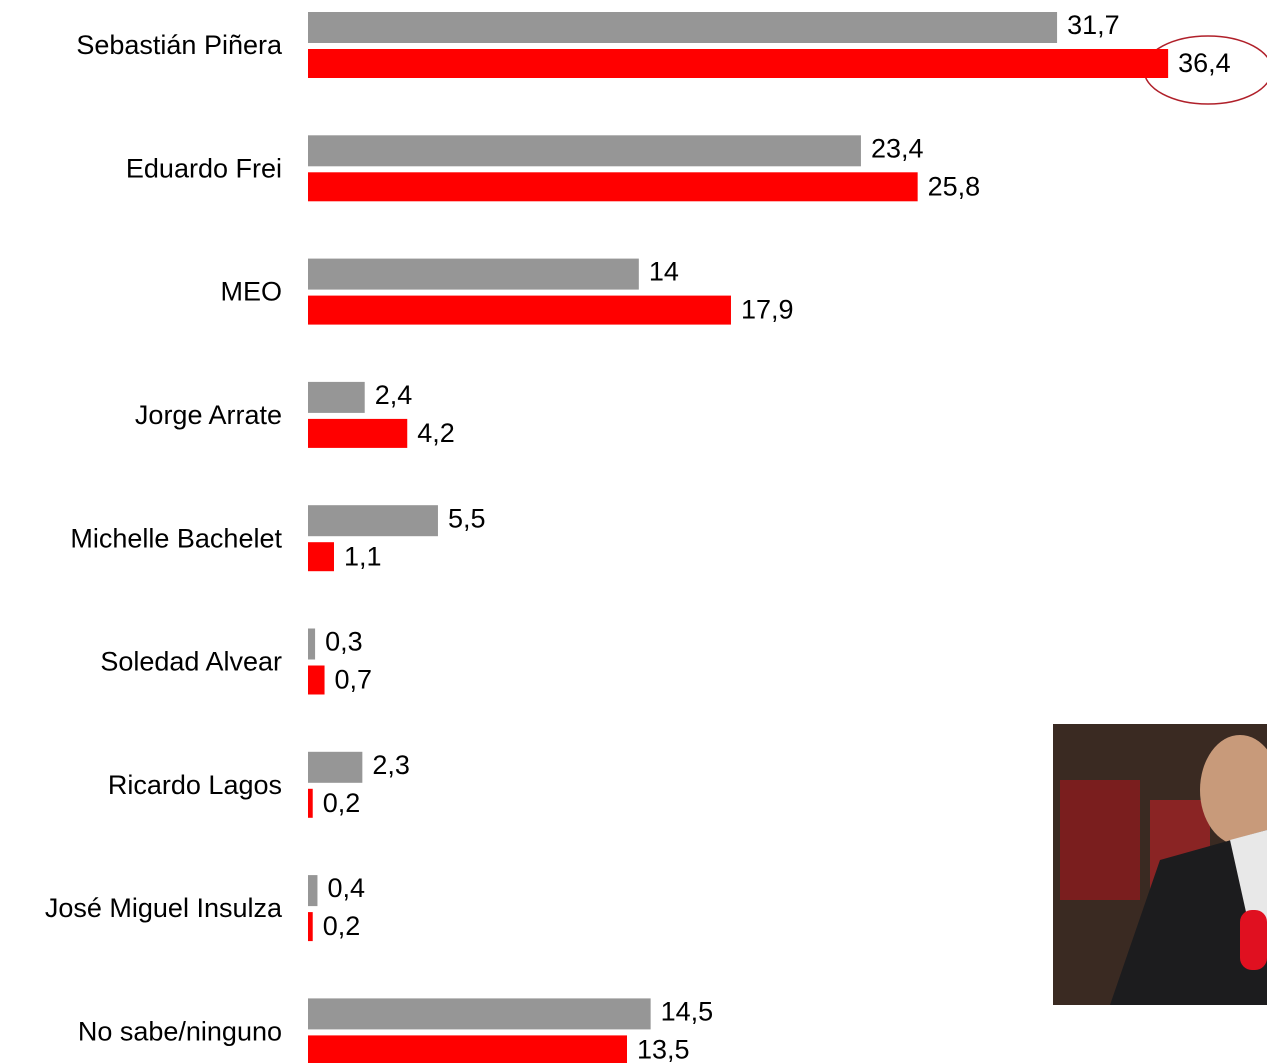 The height and width of the screenshot is (1063, 1267). Describe the element at coordinates (179, 45) in the screenshot. I see `category-label: Sebastián Piñera` at that location.